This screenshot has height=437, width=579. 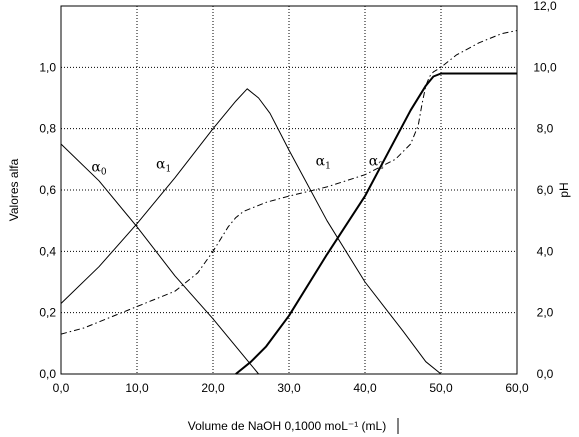 I want to click on x-tick-labels: 0,0 10,0 20,0 30,0 40,0 50,0 60,0, so click(x=291, y=388).